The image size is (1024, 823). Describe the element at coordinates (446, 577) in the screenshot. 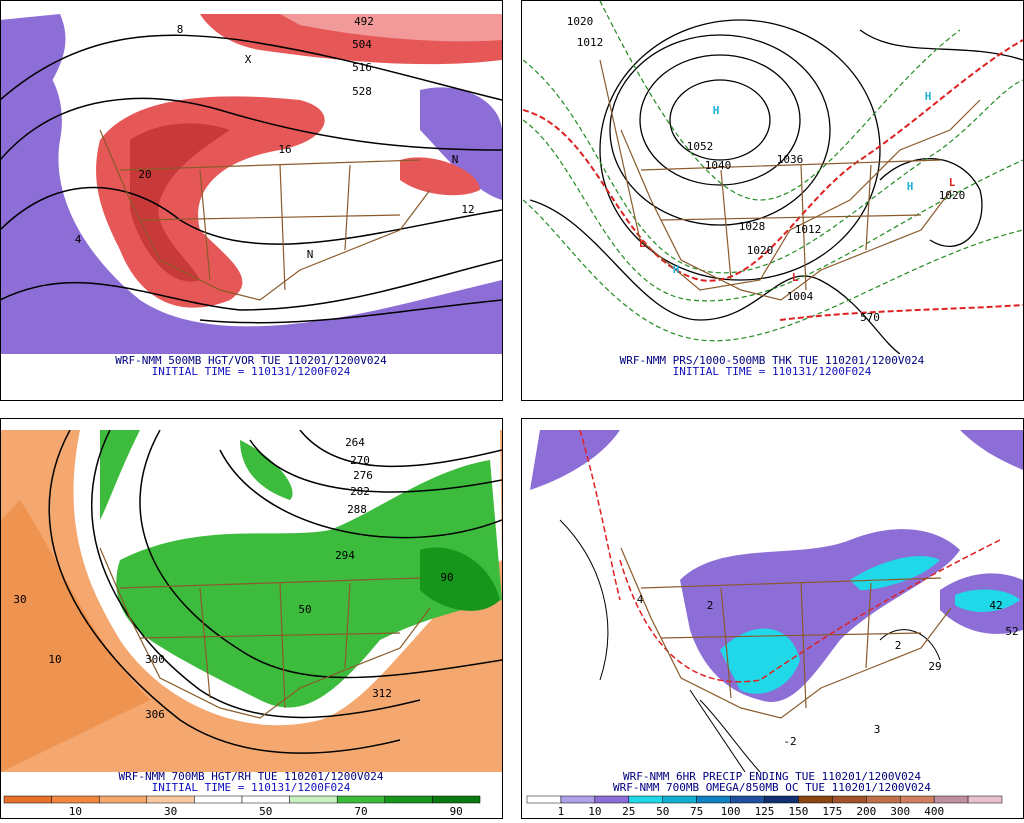

I see `contour-label: 90` at that location.